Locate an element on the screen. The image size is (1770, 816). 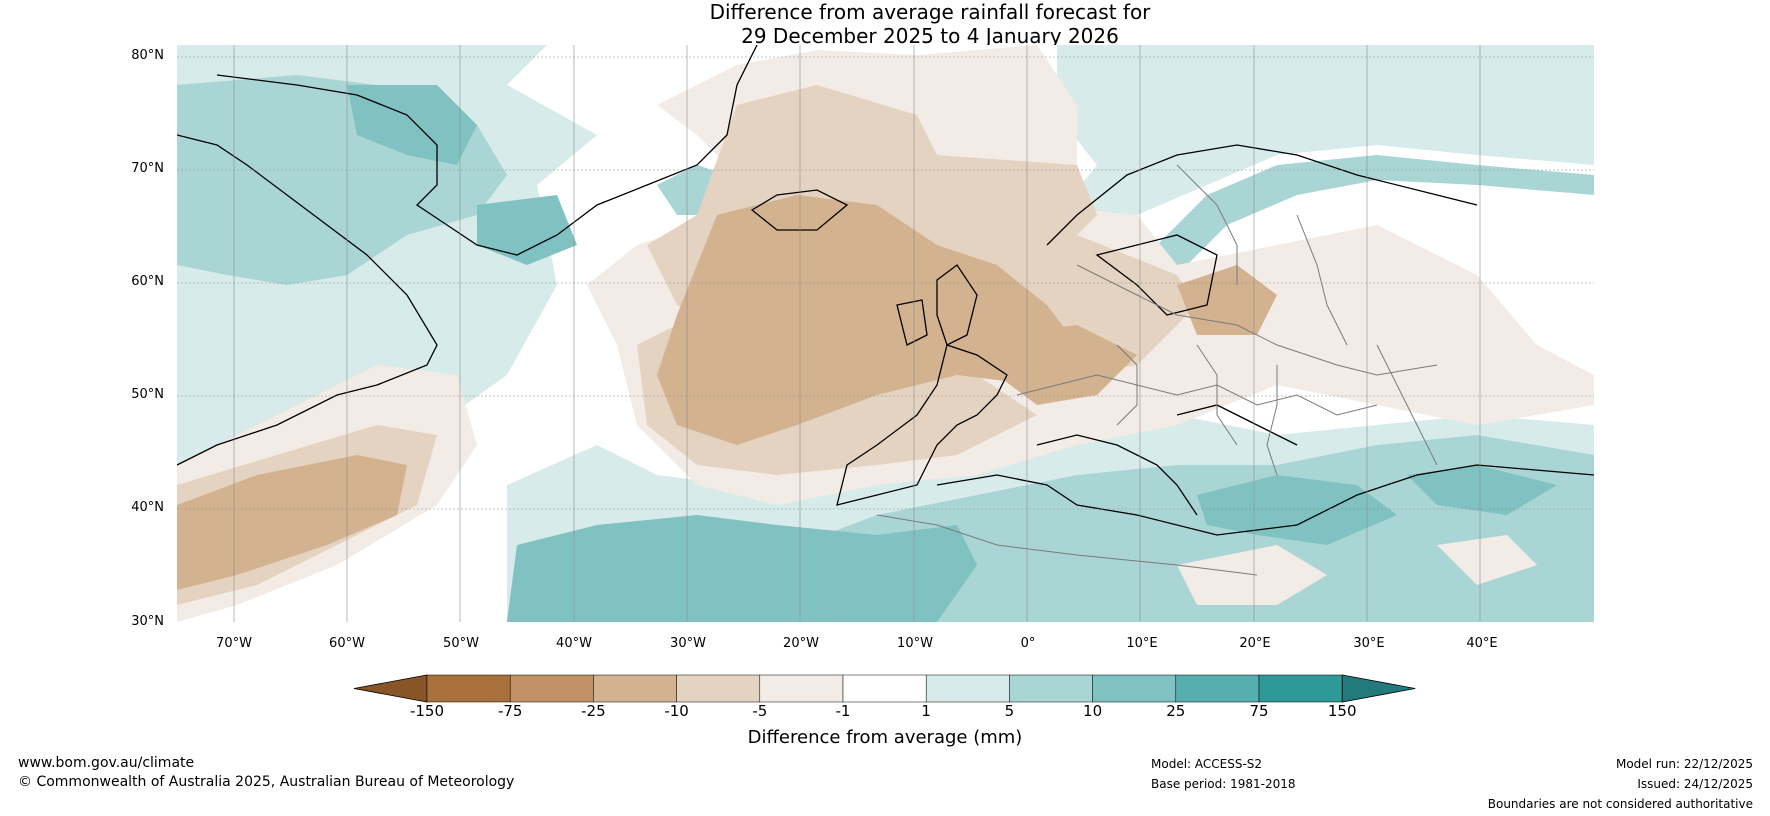
colorbar-extend-low is located at coordinates (390, 688).